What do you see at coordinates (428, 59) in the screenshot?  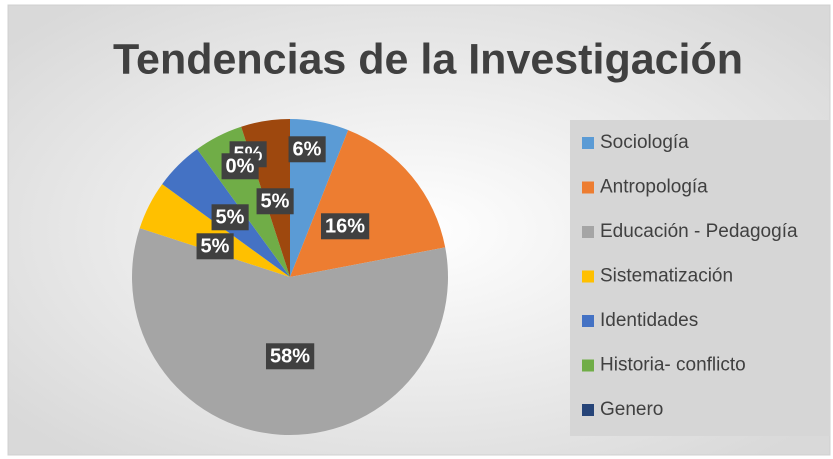 I see `chart-title: Tendencias de la Investigación` at bounding box center [428, 59].